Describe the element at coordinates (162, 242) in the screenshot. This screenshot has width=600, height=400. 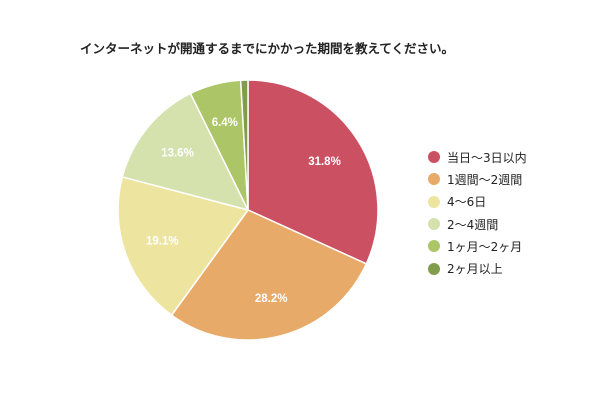
I see `data-label: 19.1%` at that location.